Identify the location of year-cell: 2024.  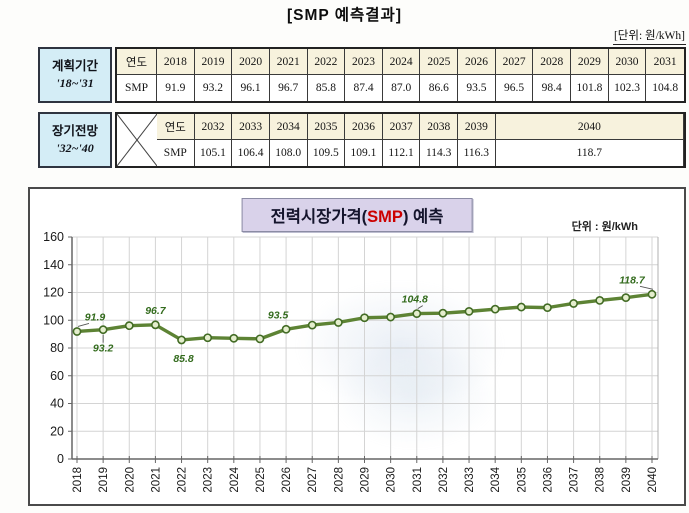
(401, 62).